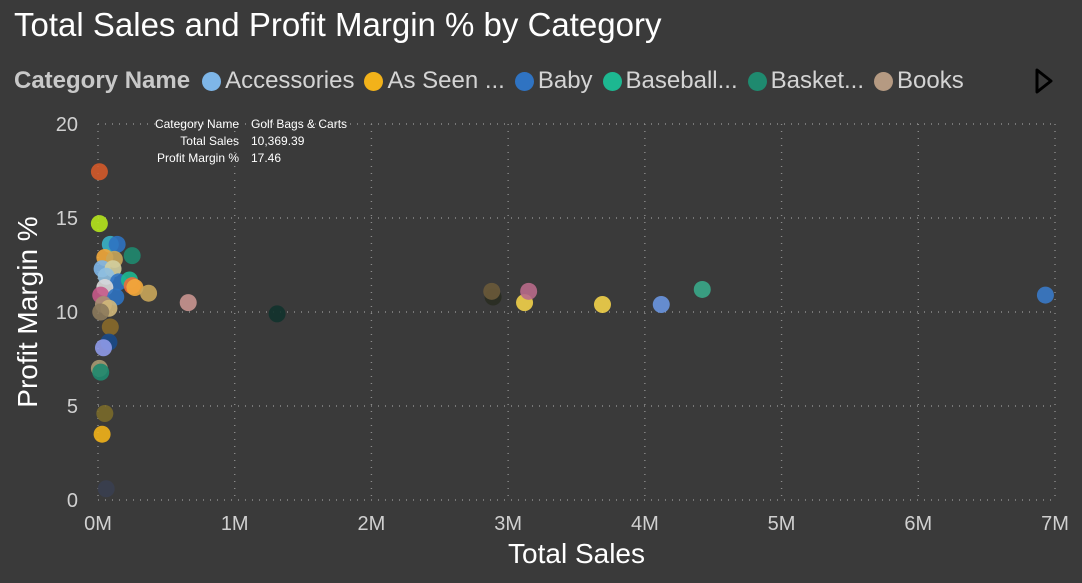 This screenshot has width=1082, height=583. What do you see at coordinates (67, 313) in the screenshot?
I see `y-tick-label: 10` at bounding box center [67, 313].